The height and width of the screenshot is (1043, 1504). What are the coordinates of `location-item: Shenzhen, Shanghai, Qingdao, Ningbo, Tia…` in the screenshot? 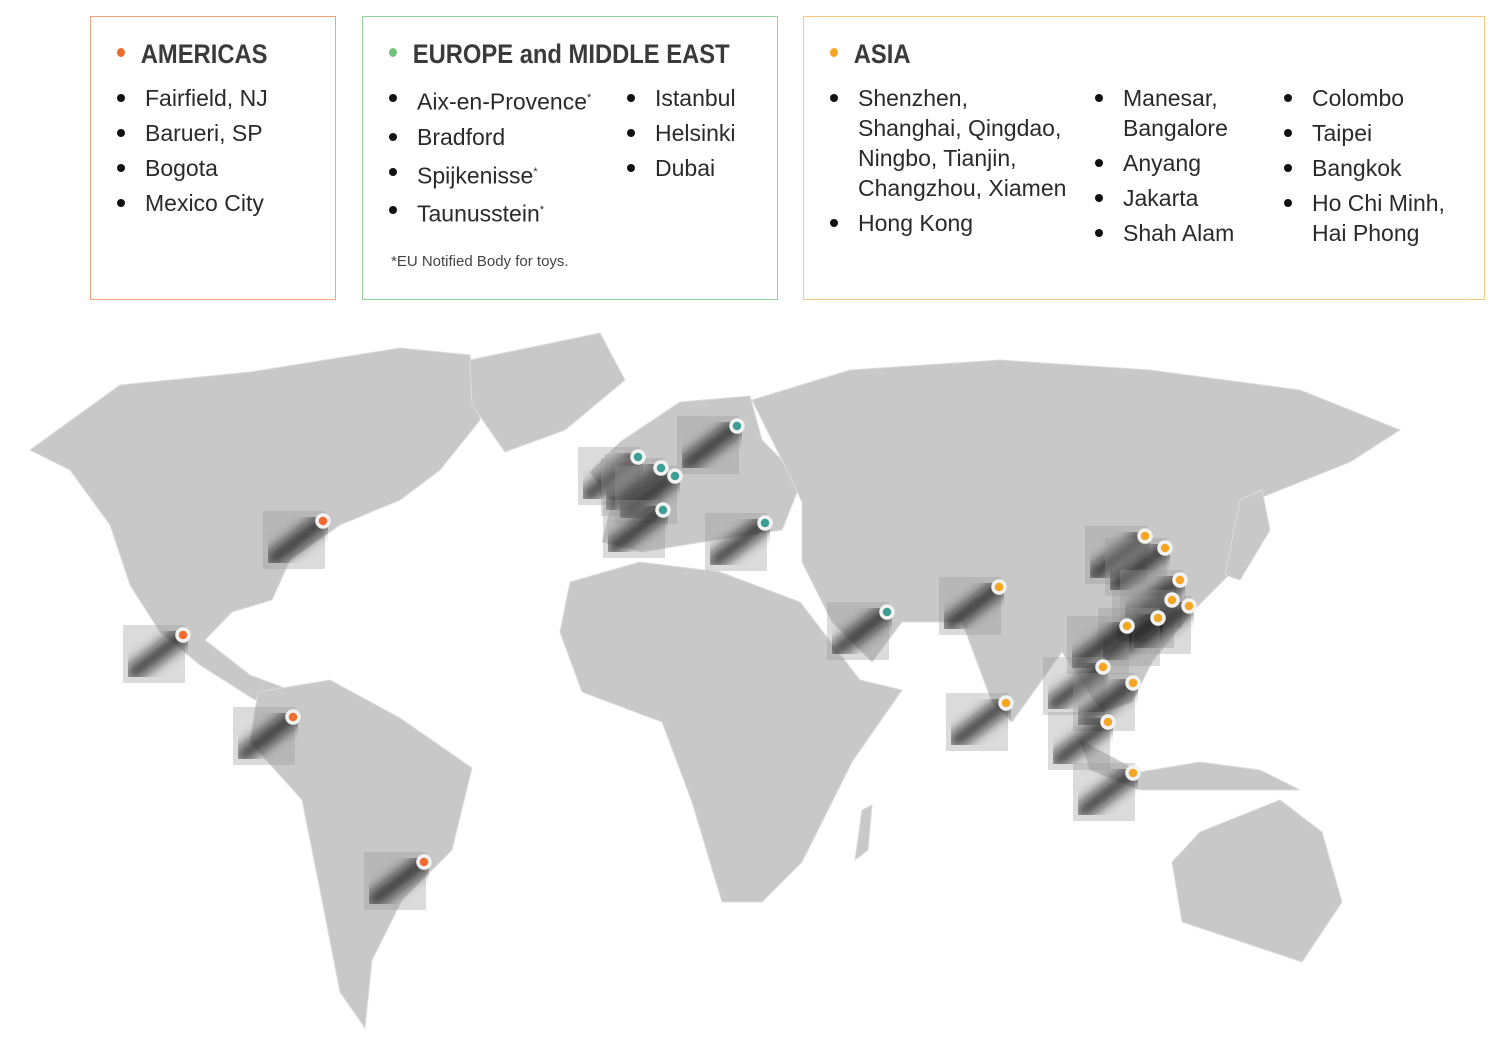 It's located at (950, 143).